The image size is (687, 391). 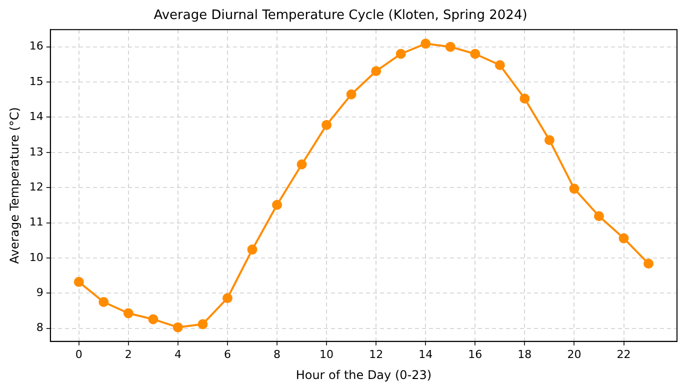 I want to click on x-tick-label: 2, so click(x=128, y=354).